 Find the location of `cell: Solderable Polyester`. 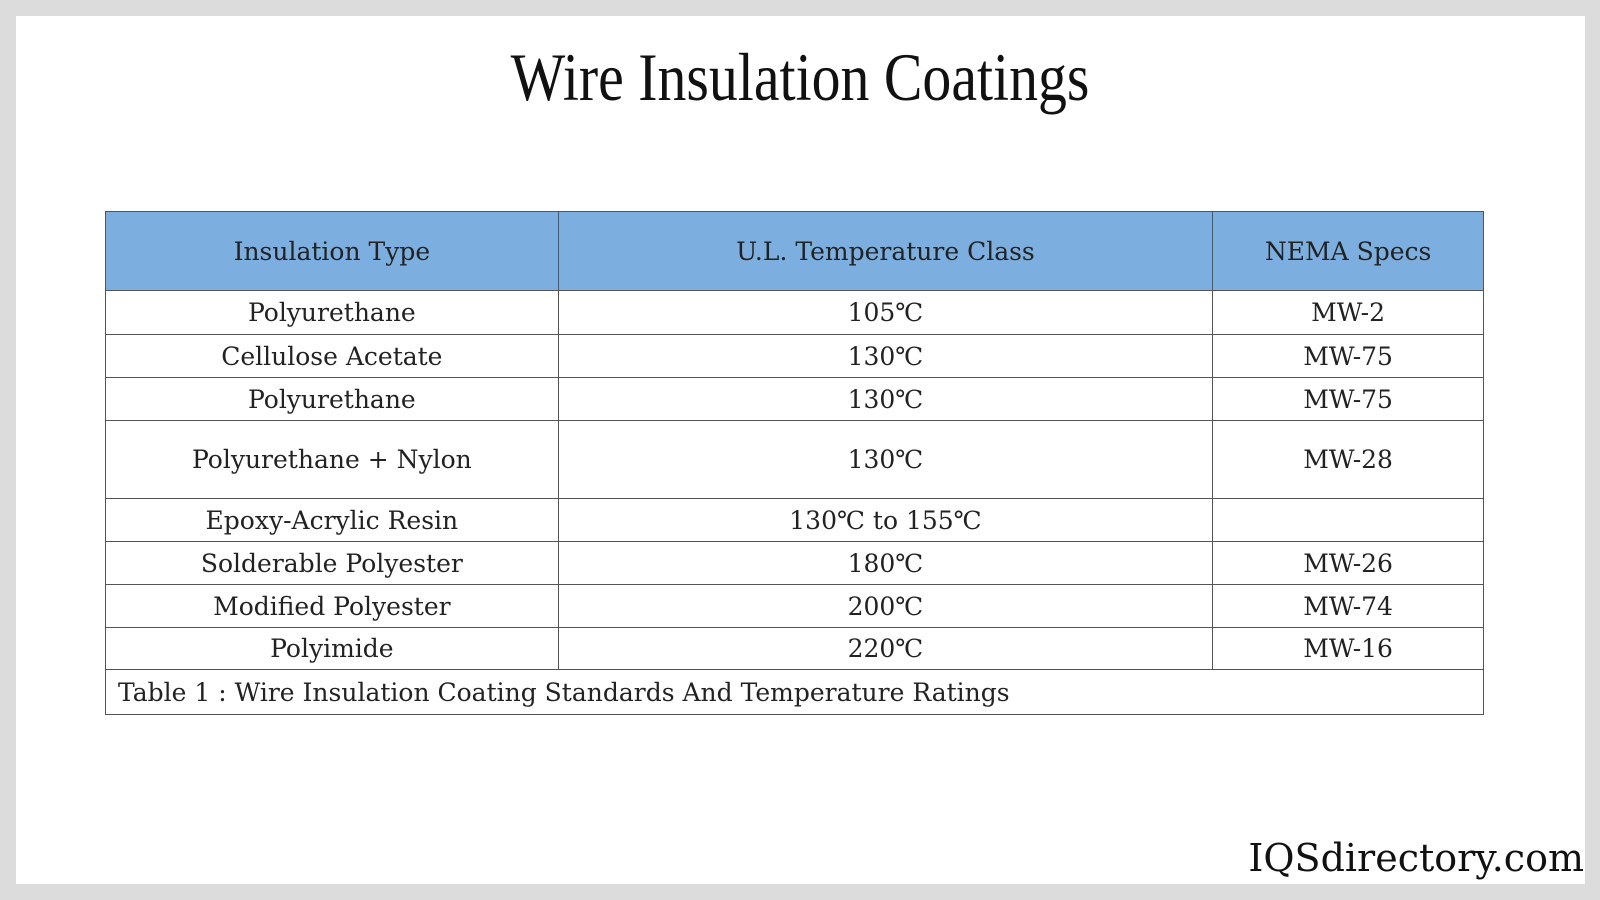

cell: Solderable Polyester is located at coordinates (332, 563).